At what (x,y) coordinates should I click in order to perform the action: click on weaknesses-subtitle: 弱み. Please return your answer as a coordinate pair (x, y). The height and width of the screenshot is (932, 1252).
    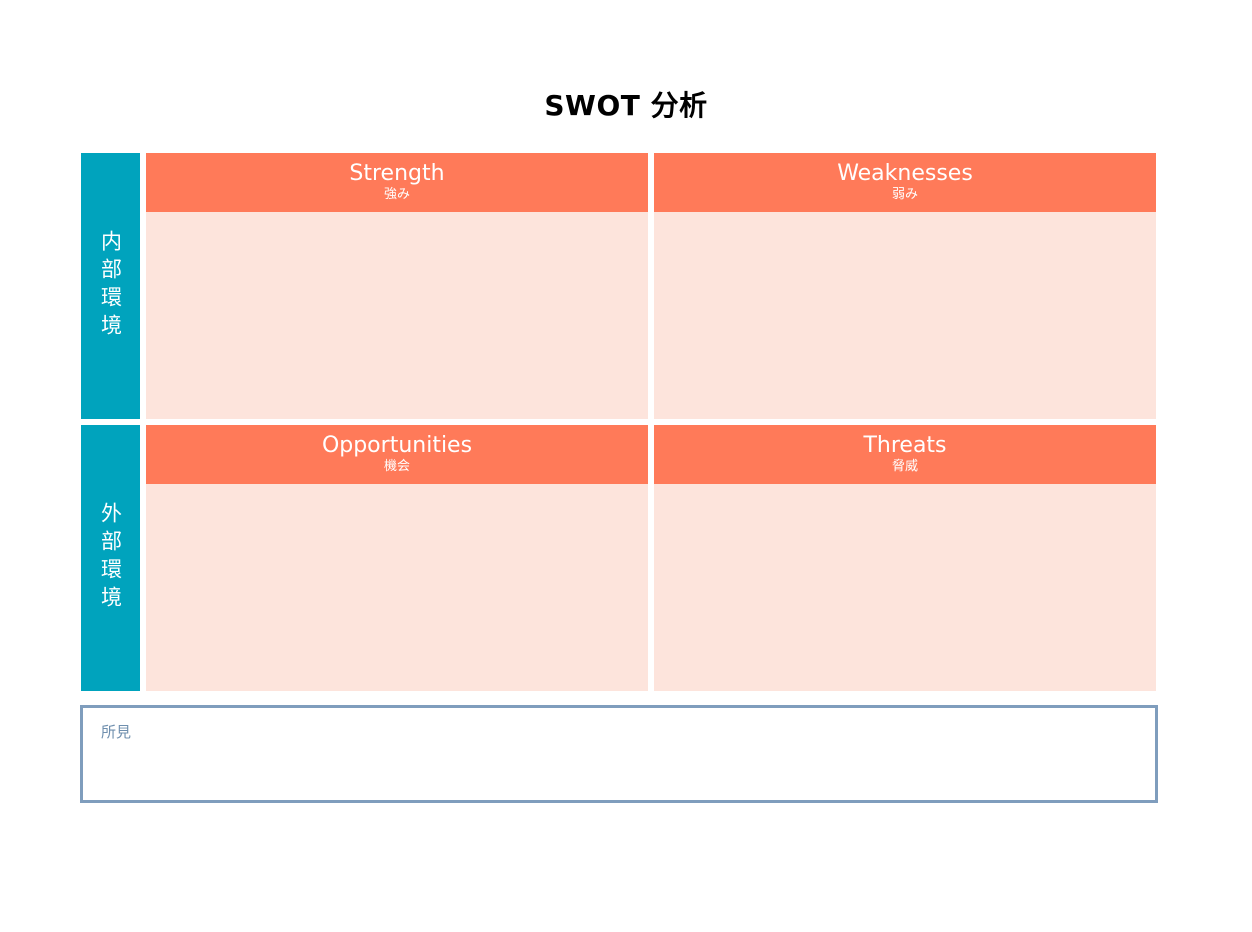
    Looking at the image, I should click on (904, 194).